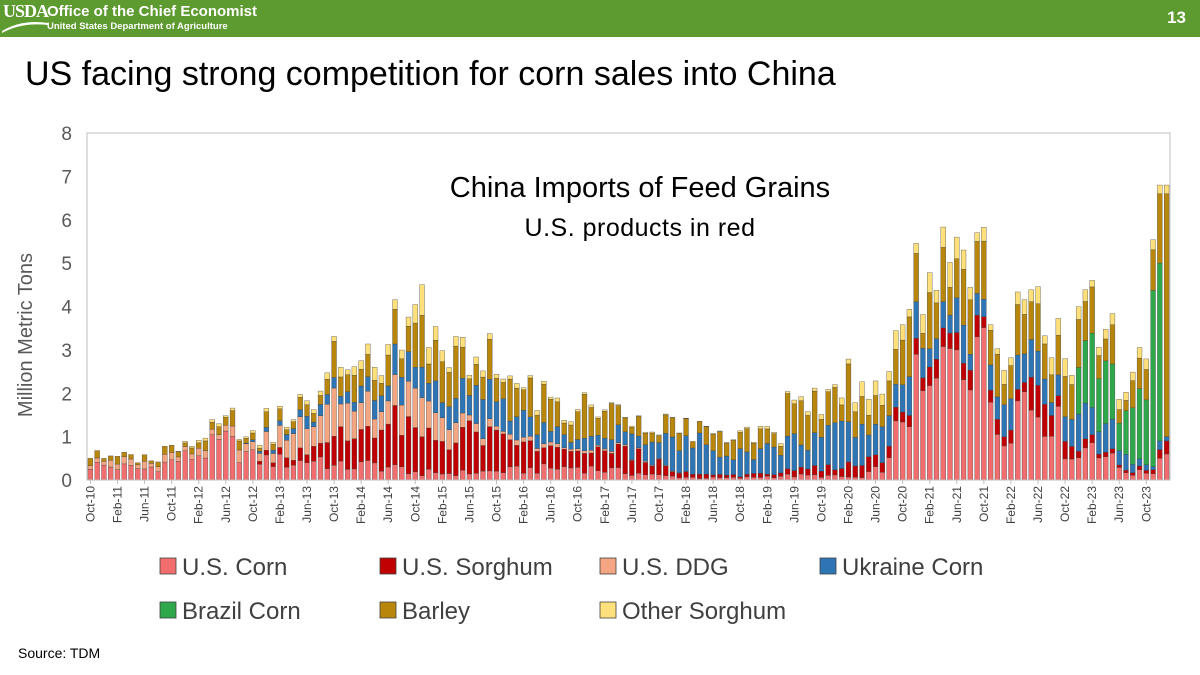  Describe the element at coordinates (26, 335) in the screenshot. I see `y-axis-label: Million Metric Tons` at that location.